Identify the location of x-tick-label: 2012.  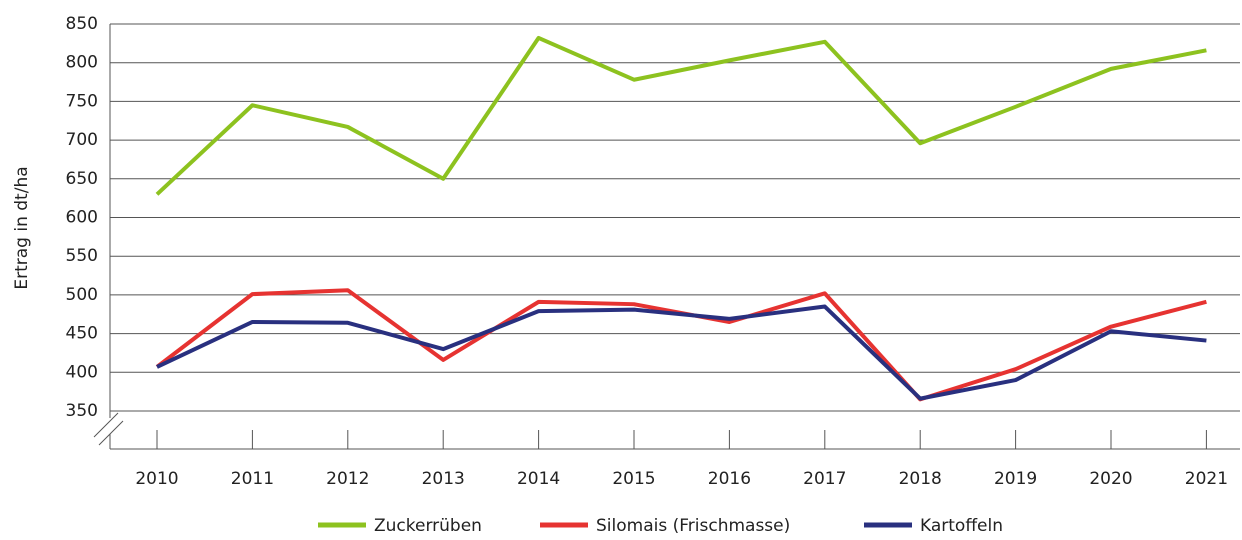
(347, 479).